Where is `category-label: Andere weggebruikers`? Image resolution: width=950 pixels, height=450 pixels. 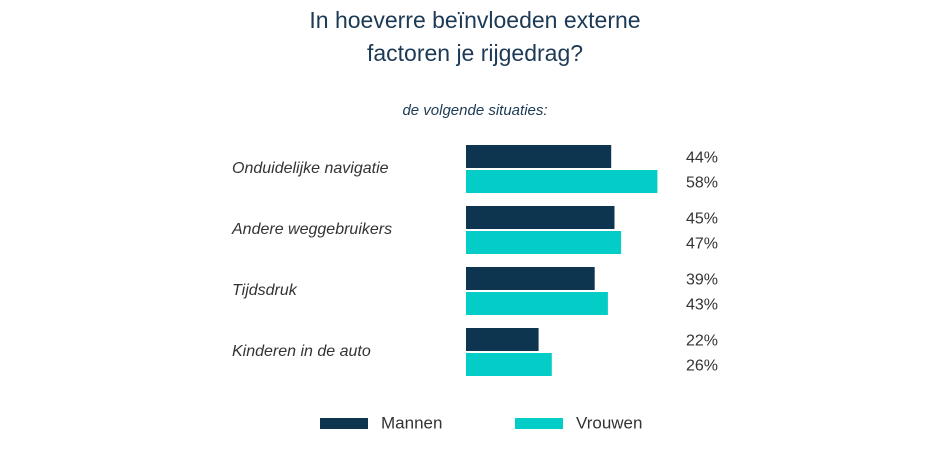
category-label: Andere weggebruikers is located at coordinates (311, 229).